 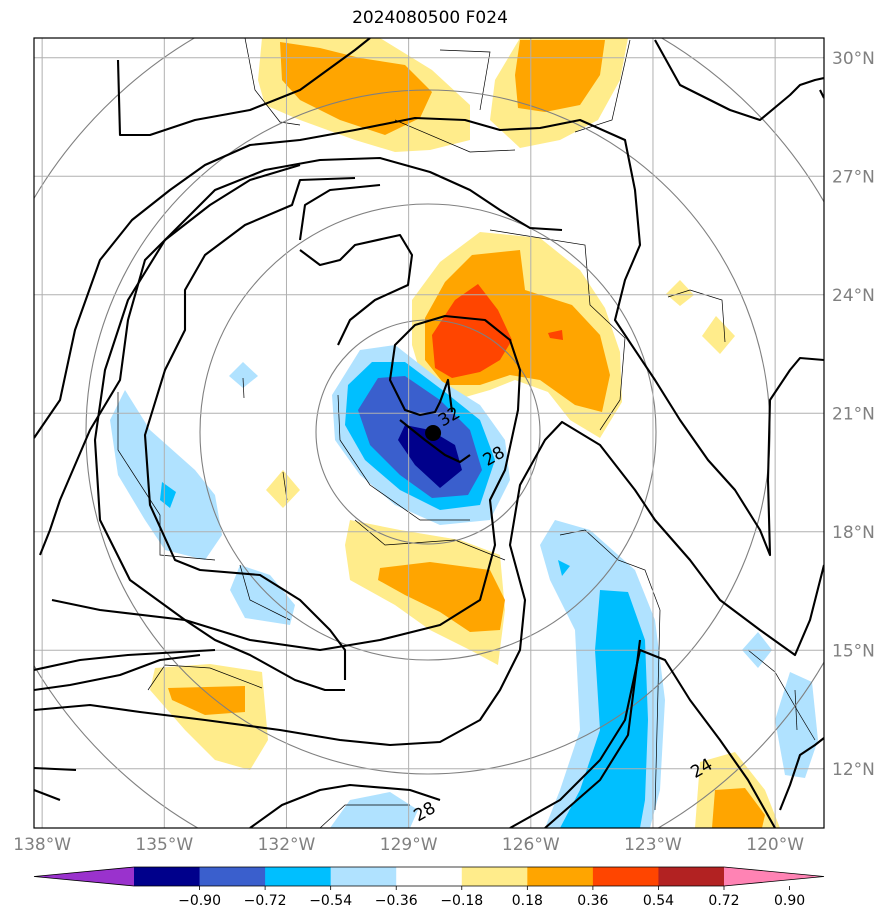 What do you see at coordinates (461, 901) in the screenshot?
I see `colorbar-tick-label: −0.18` at bounding box center [461, 901].